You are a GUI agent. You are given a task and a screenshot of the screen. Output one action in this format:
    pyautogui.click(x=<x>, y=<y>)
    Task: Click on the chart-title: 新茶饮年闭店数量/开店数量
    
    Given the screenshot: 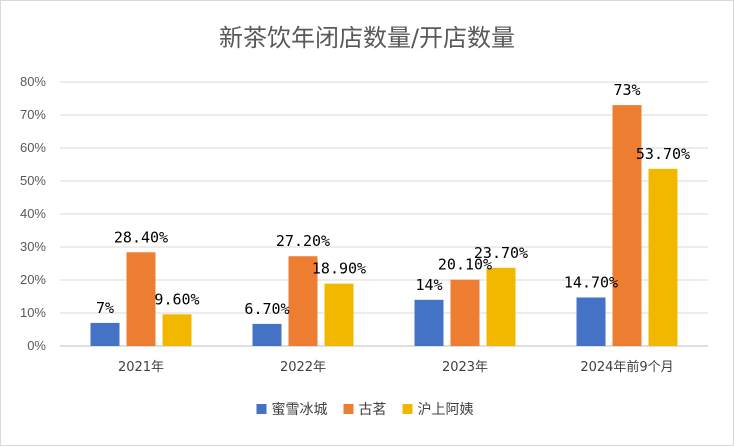 What is the action you would take?
    pyautogui.click(x=367, y=38)
    